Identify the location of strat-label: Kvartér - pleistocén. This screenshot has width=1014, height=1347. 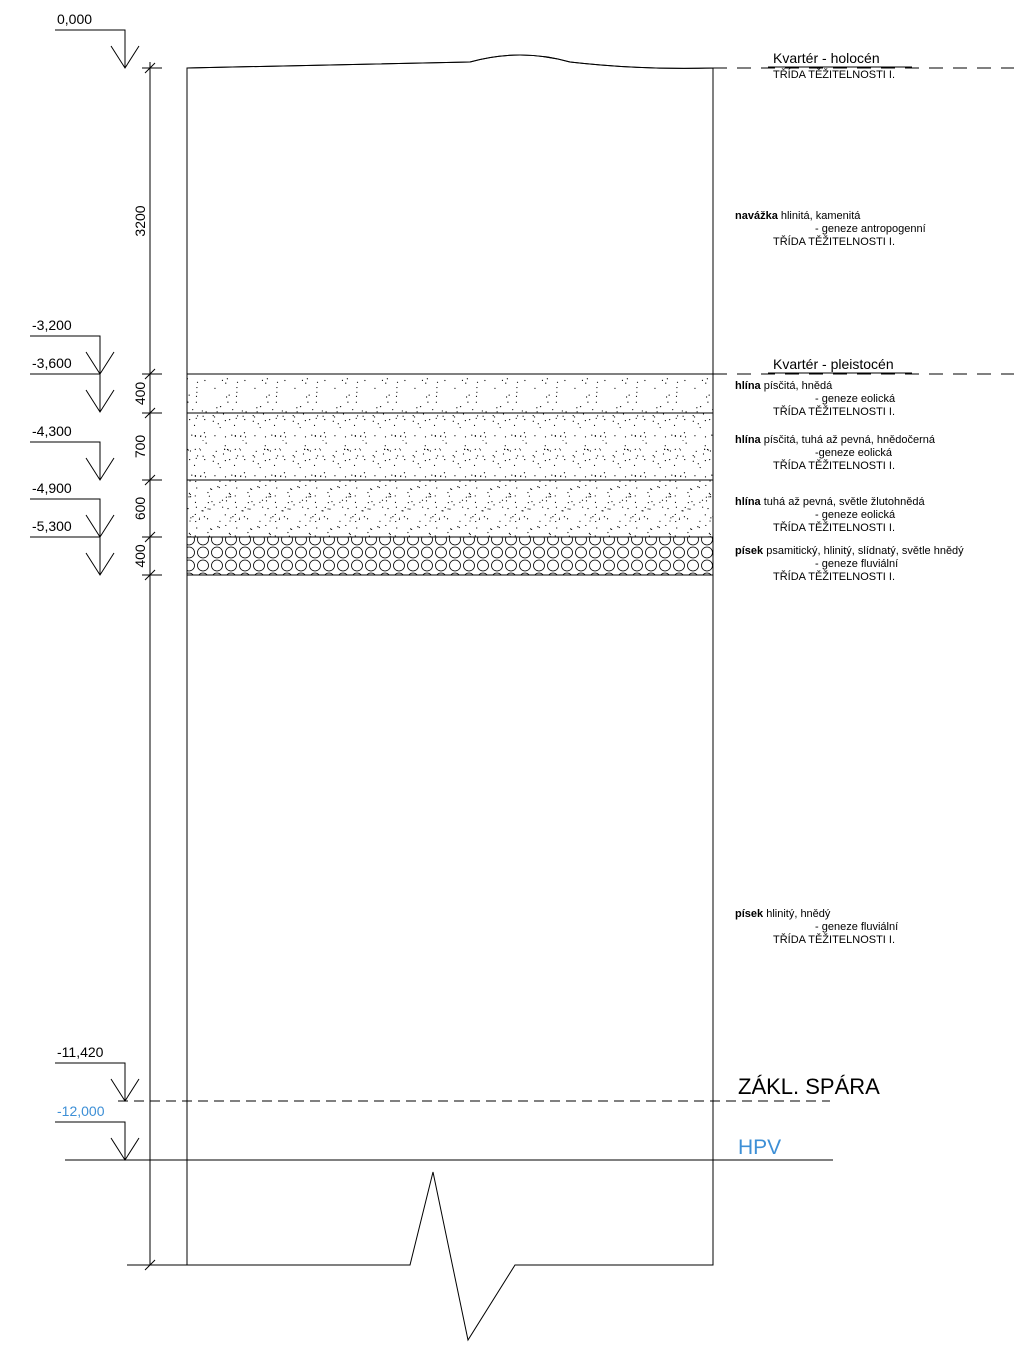
(833, 364).